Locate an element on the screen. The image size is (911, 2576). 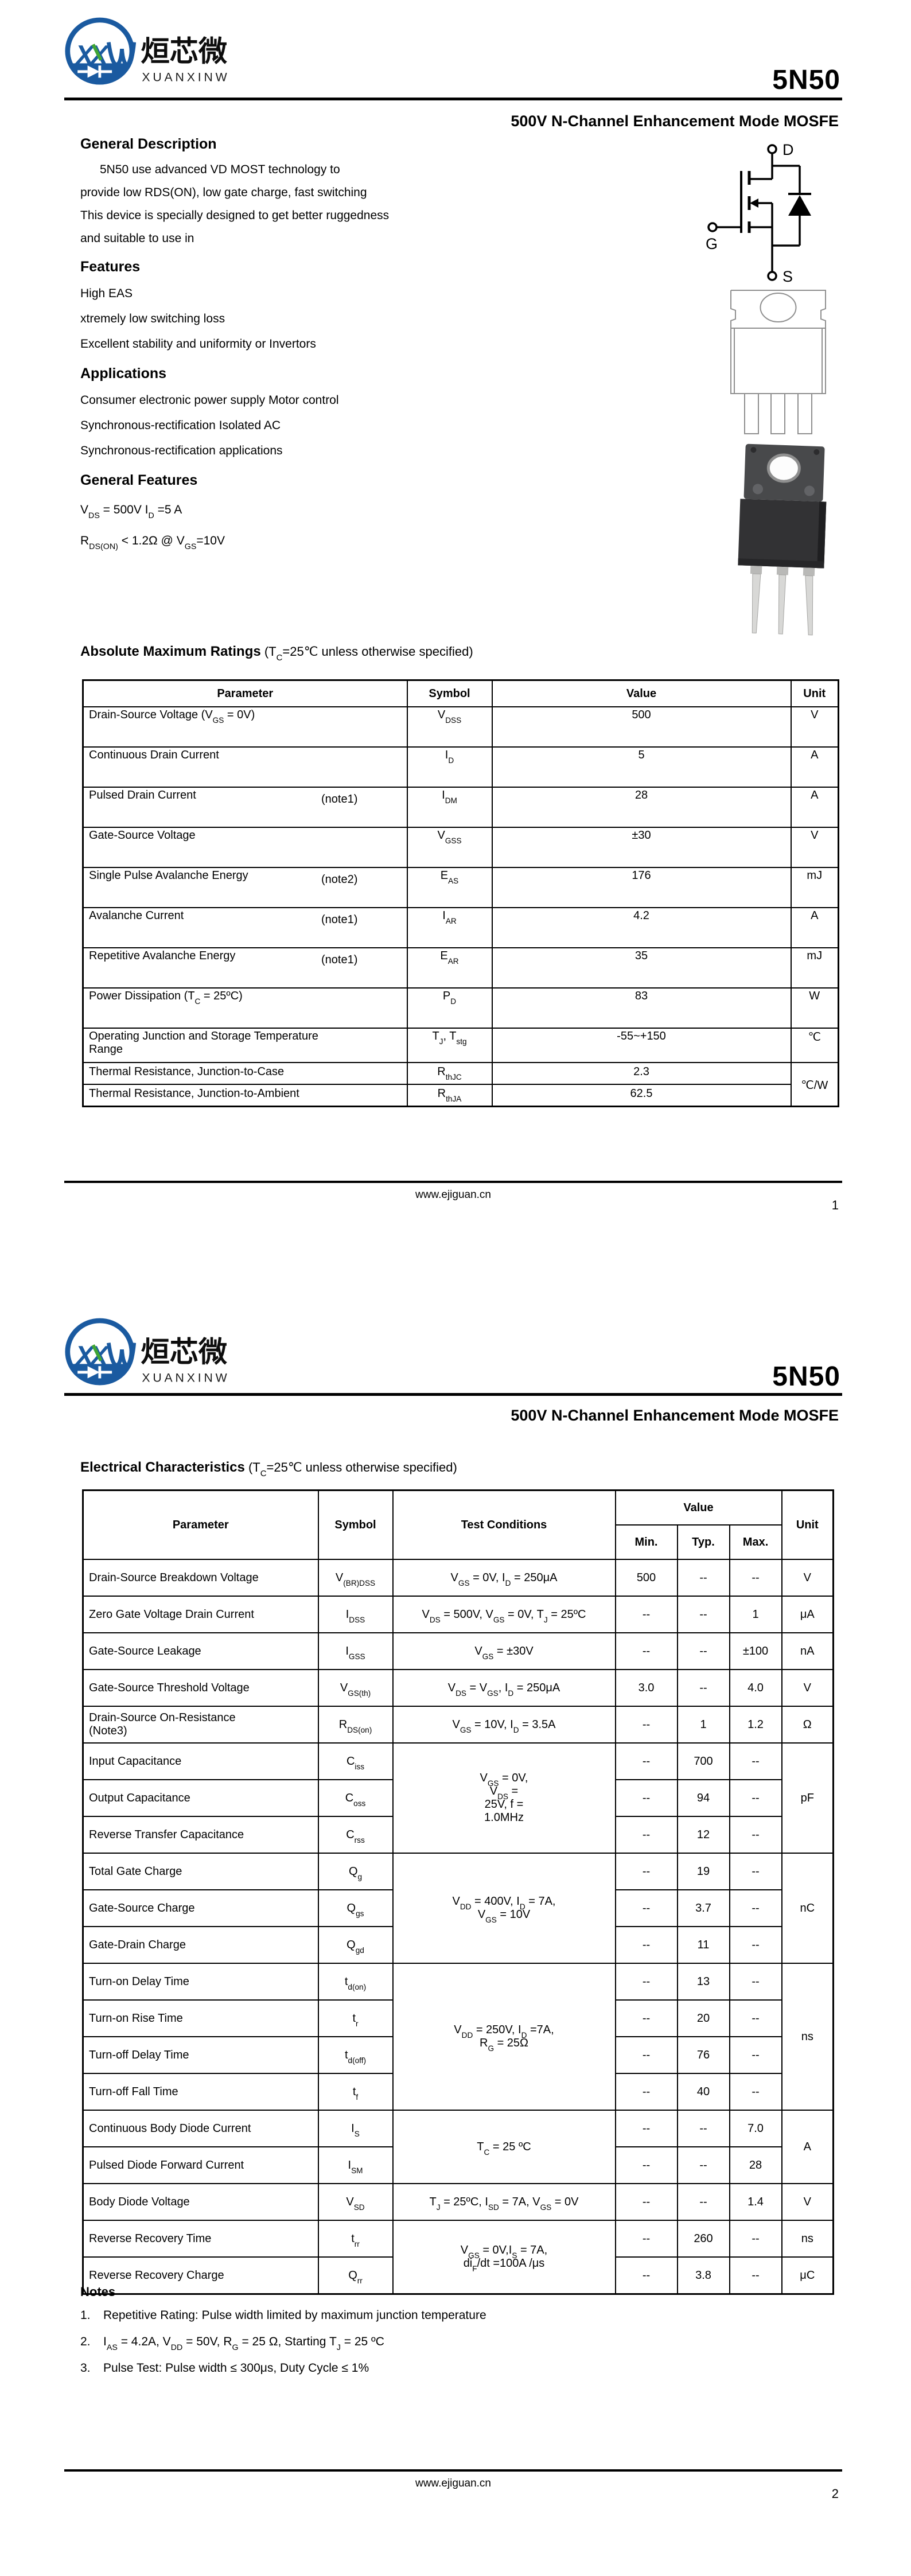
symbol-cell: IS is located at coordinates (355, 2128).